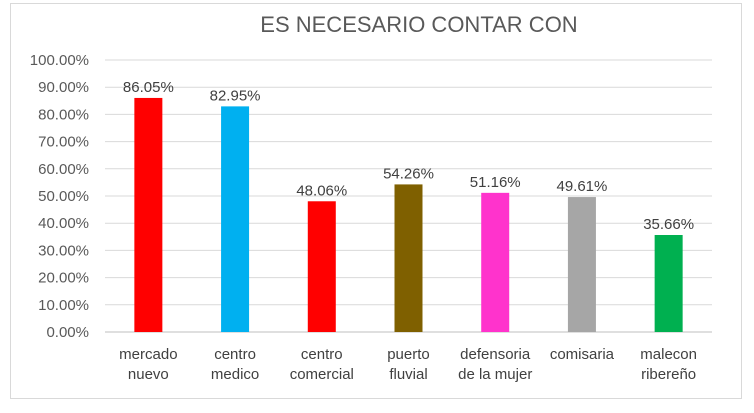 The width and height of the screenshot is (754, 413). Describe the element at coordinates (63, 305) in the screenshot. I see `y-tick-label: 10.00%` at that location.